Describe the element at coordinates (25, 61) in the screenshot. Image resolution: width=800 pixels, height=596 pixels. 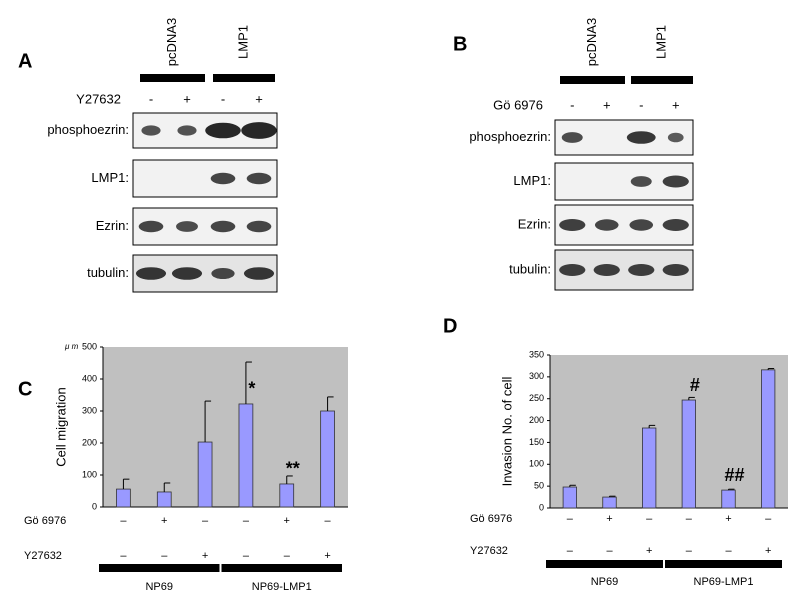
I see `panel-label: A` at that location.